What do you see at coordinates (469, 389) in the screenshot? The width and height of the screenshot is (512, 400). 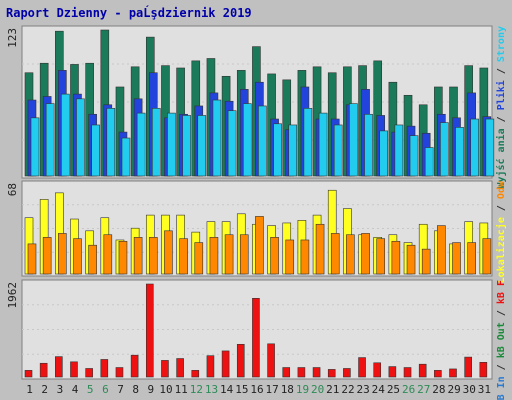 I see `day-label-30: 30` at bounding box center [469, 389].